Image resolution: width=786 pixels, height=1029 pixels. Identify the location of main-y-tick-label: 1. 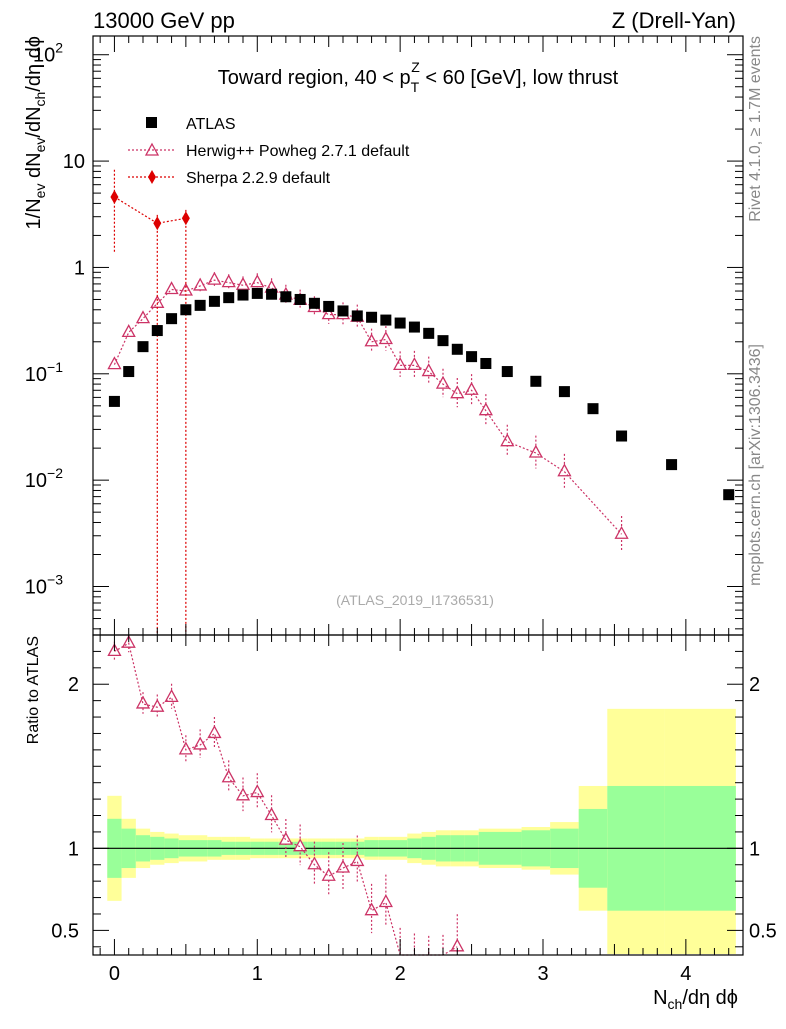
(79, 268).